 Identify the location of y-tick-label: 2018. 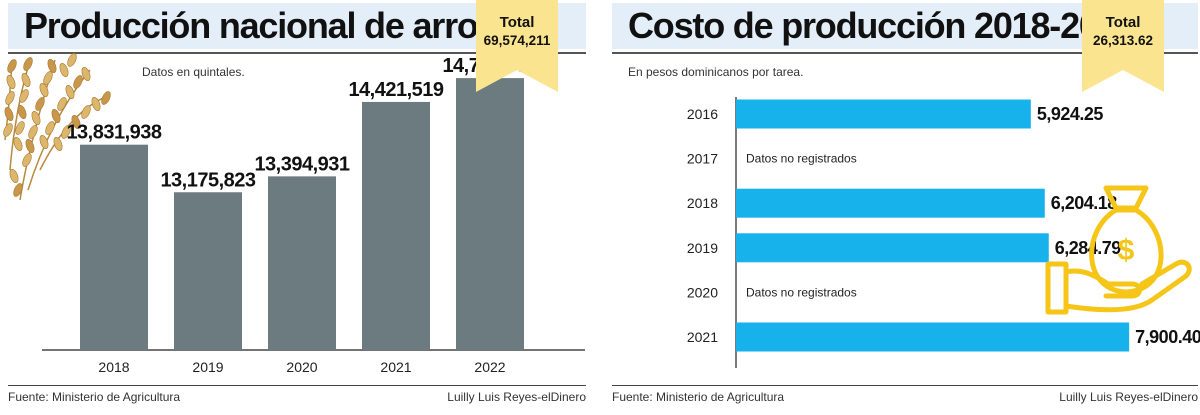
(702, 203).